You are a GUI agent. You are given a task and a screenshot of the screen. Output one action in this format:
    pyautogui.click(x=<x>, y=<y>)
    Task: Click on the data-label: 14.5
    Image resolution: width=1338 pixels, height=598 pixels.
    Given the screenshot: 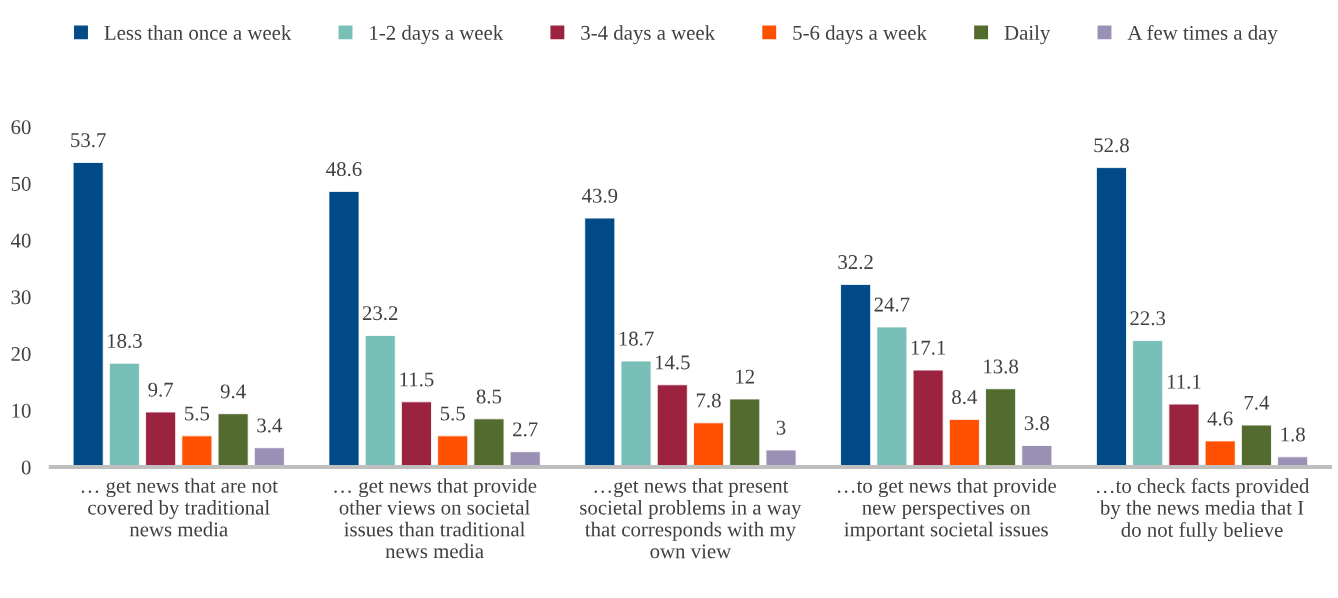 What is the action you would take?
    pyautogui.click(x=672, y=362)
    